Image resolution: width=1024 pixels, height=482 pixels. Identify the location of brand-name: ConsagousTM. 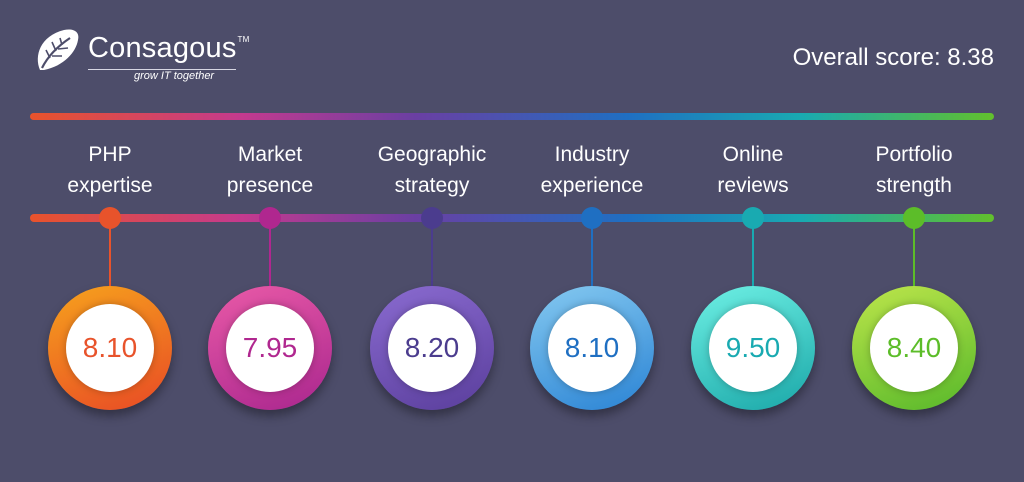
(169, 48).